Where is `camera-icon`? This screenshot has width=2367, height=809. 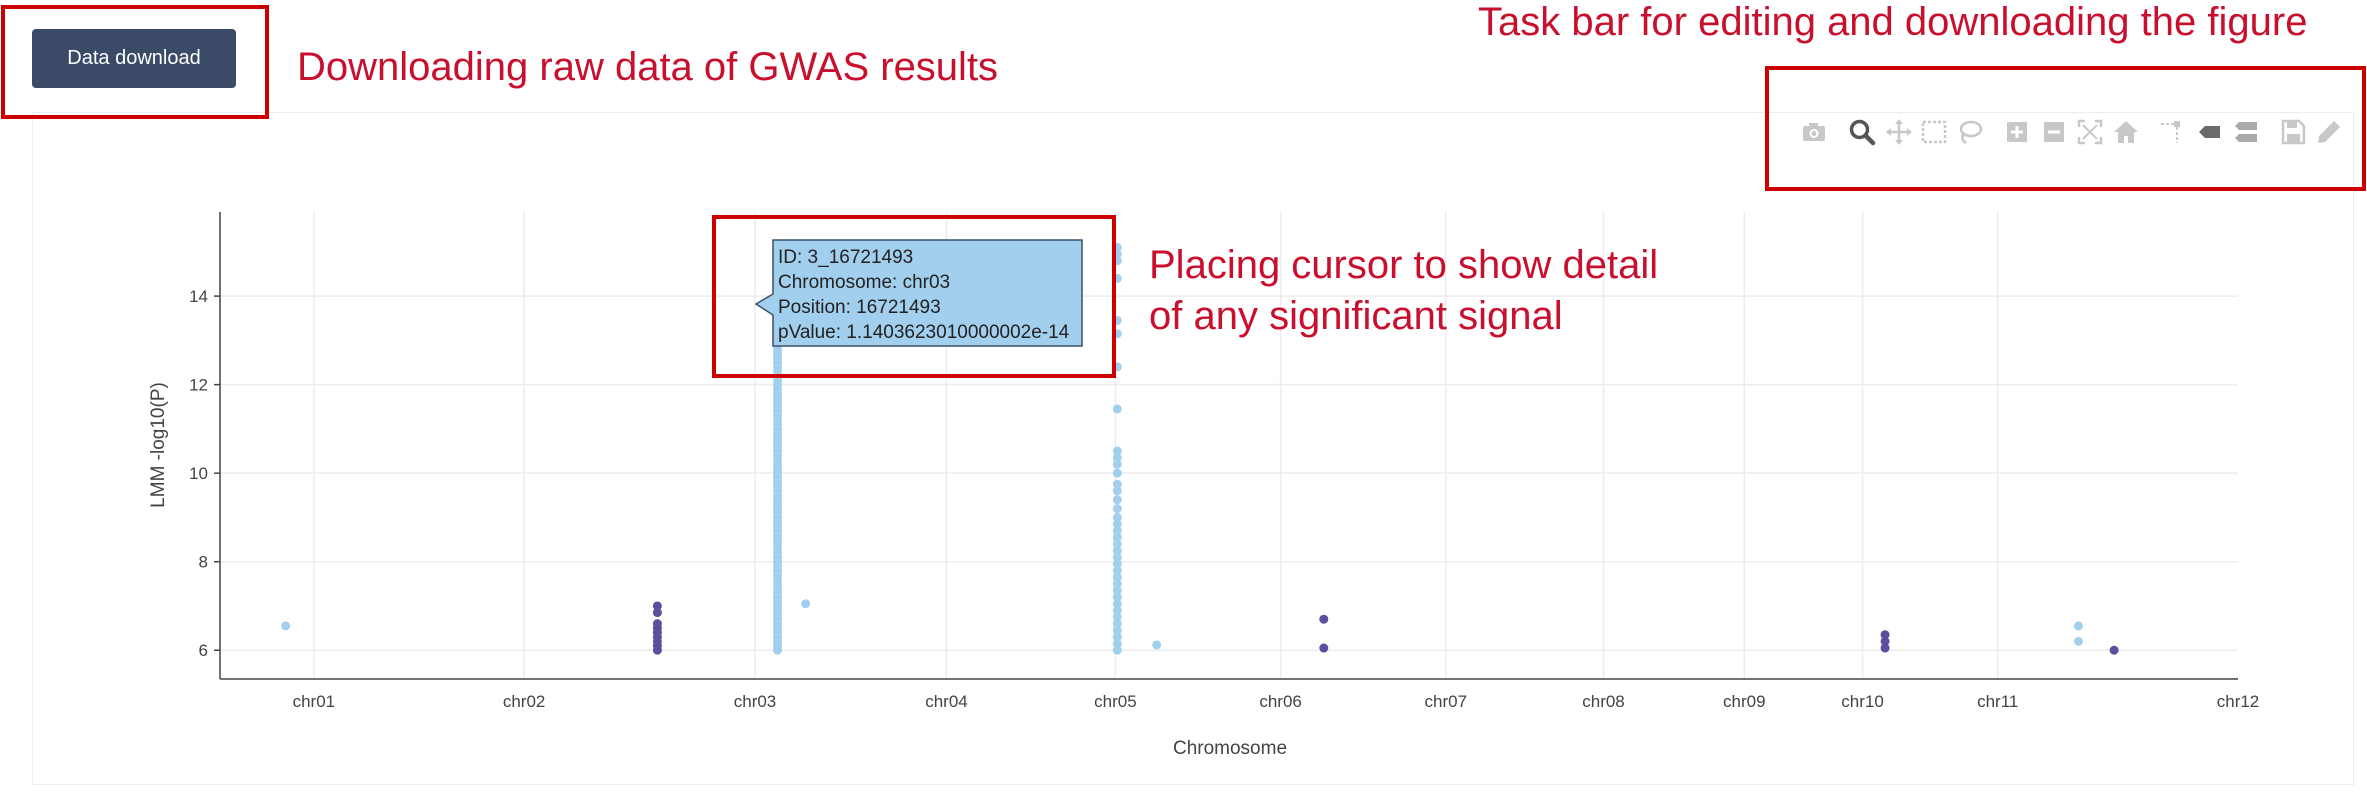
camera-icon is located at coordinates (1814, 132).